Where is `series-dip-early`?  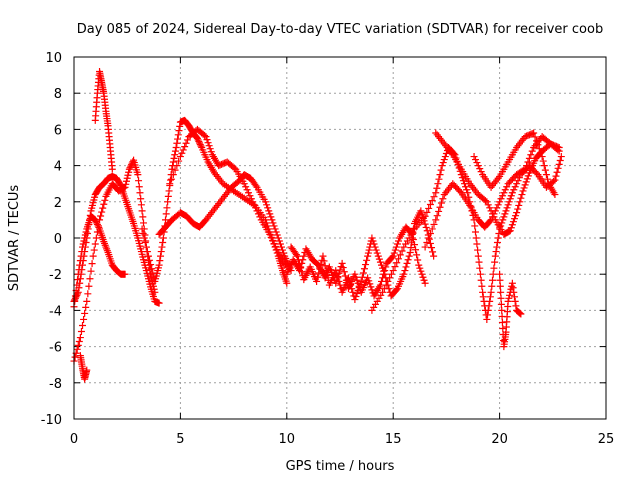
series-dip-early is located at coordinates (83, 367).